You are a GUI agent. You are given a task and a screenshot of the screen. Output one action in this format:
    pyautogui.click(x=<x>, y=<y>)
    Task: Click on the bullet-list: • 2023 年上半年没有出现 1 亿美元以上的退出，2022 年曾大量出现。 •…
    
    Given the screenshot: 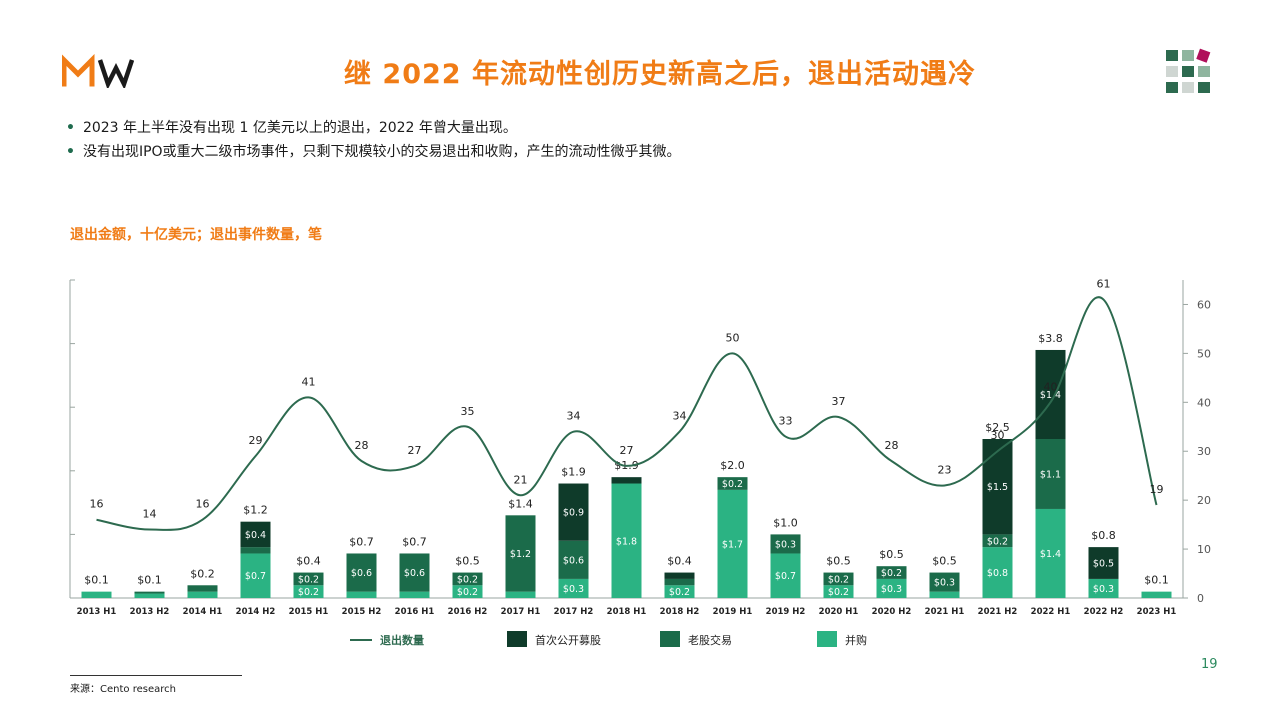 What is the action you would take?
    pyautogui.click(x=373, y=140)
    